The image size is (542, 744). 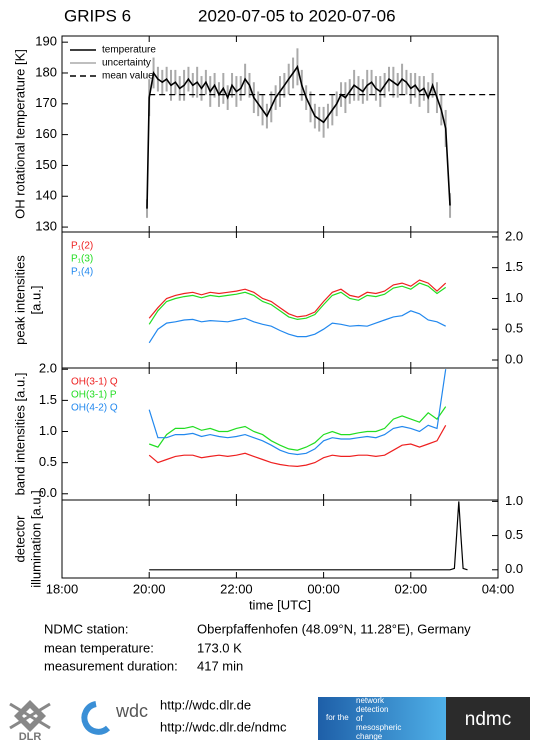 I want to click on url: http://wdc.dlr.de/ndmc, so click(x=223, y=726).